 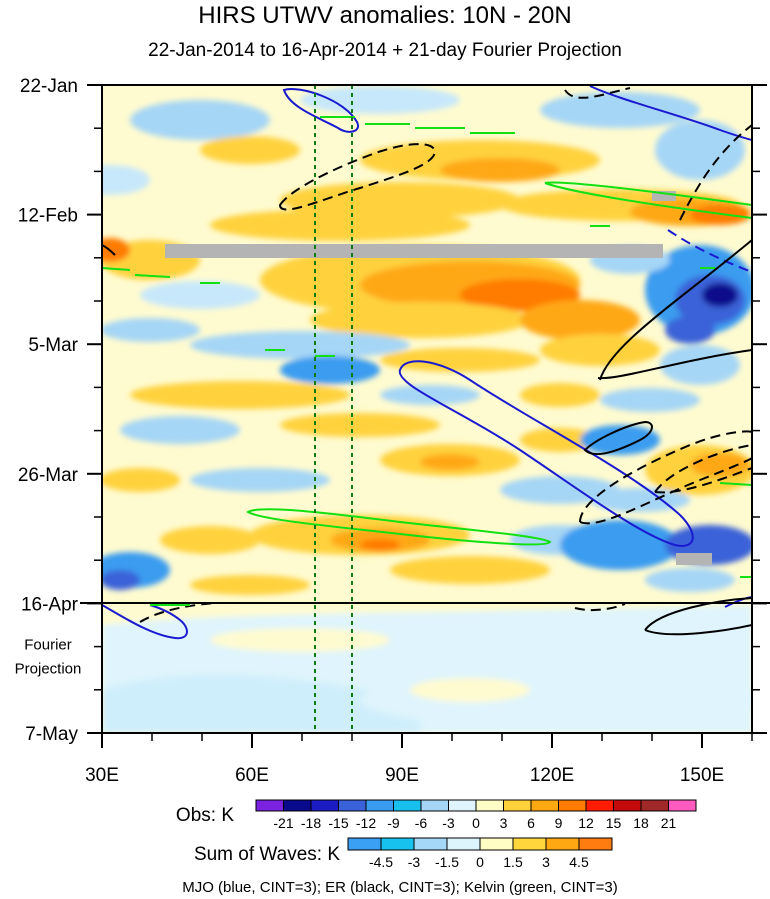 What do you see at coordinates (283, 823) in the screenshot?
I see `colorbar-level: -21` at bounding box center [283, 823].